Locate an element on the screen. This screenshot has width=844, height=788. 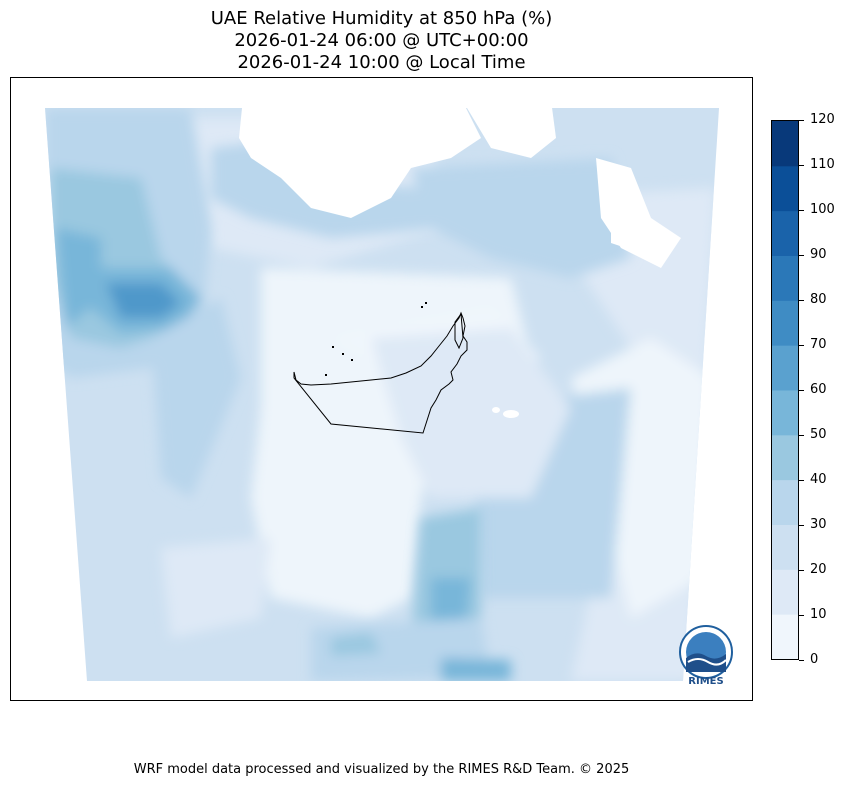
colorbar-tick-label: 120 is located at coordinates (822, 119).